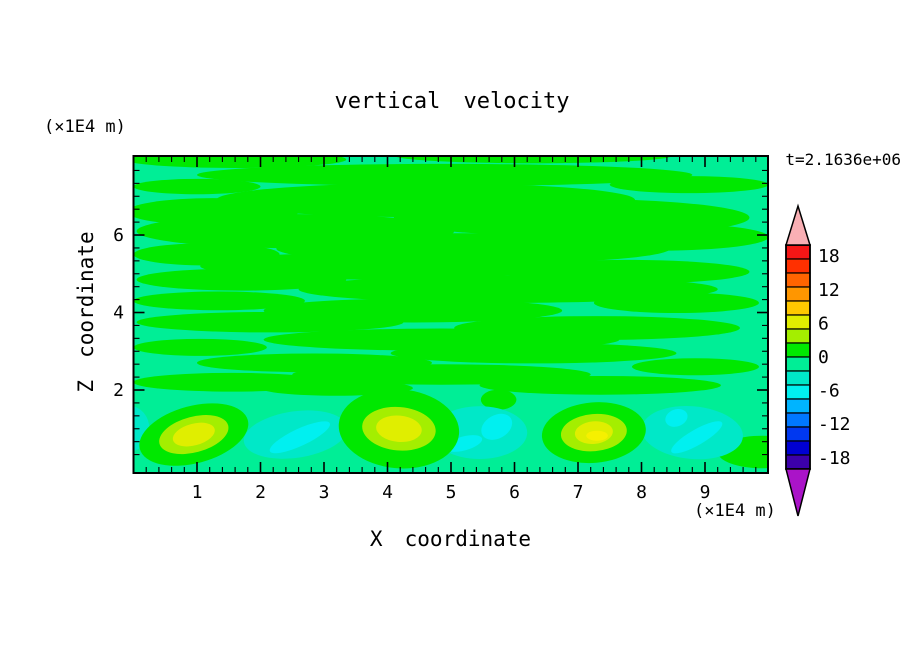 The image size is (904, 654). I want to click on y-tick-label: 4, so click(118, 313).